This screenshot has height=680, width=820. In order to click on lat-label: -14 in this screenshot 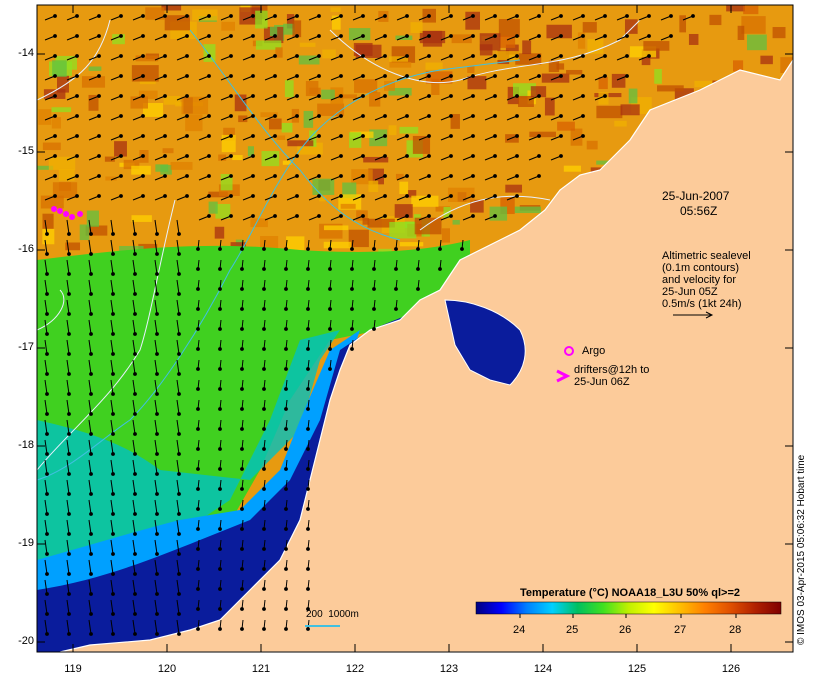, I will do `click(26, 53)`.